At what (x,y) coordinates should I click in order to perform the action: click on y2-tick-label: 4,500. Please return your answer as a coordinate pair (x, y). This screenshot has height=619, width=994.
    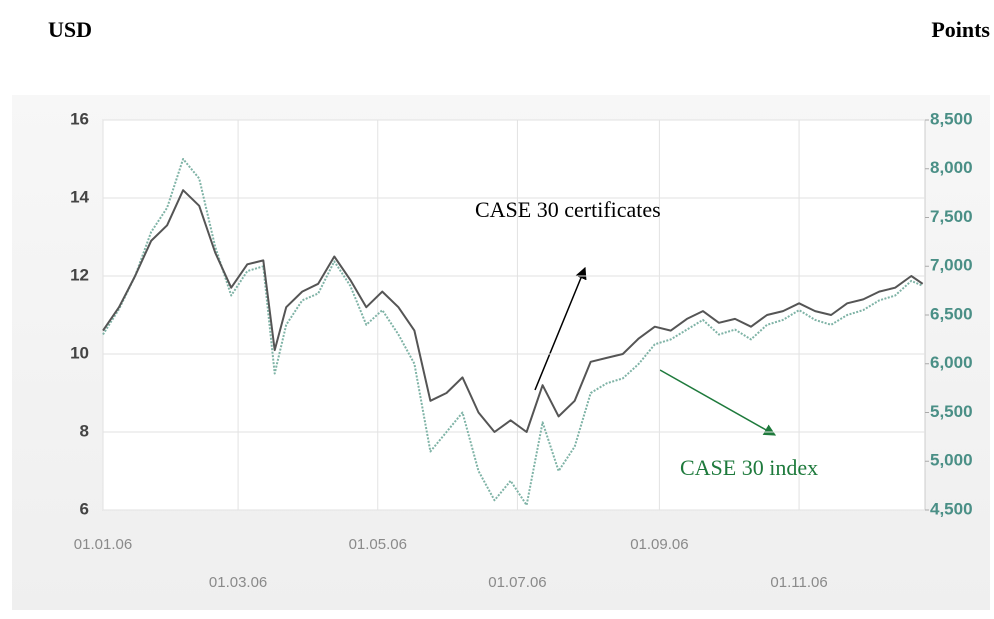
    Looking at the image, I should click on (951, 508).